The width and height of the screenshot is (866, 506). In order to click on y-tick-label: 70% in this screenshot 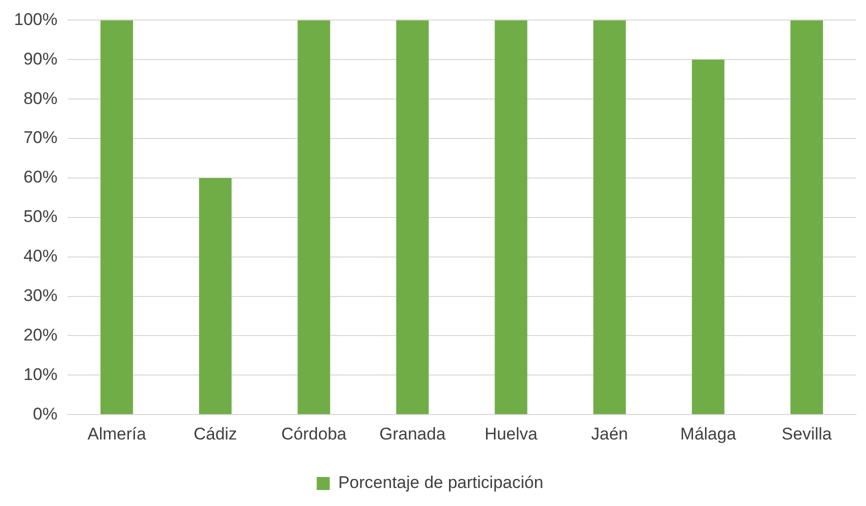, I will do `click(40, 138)`.